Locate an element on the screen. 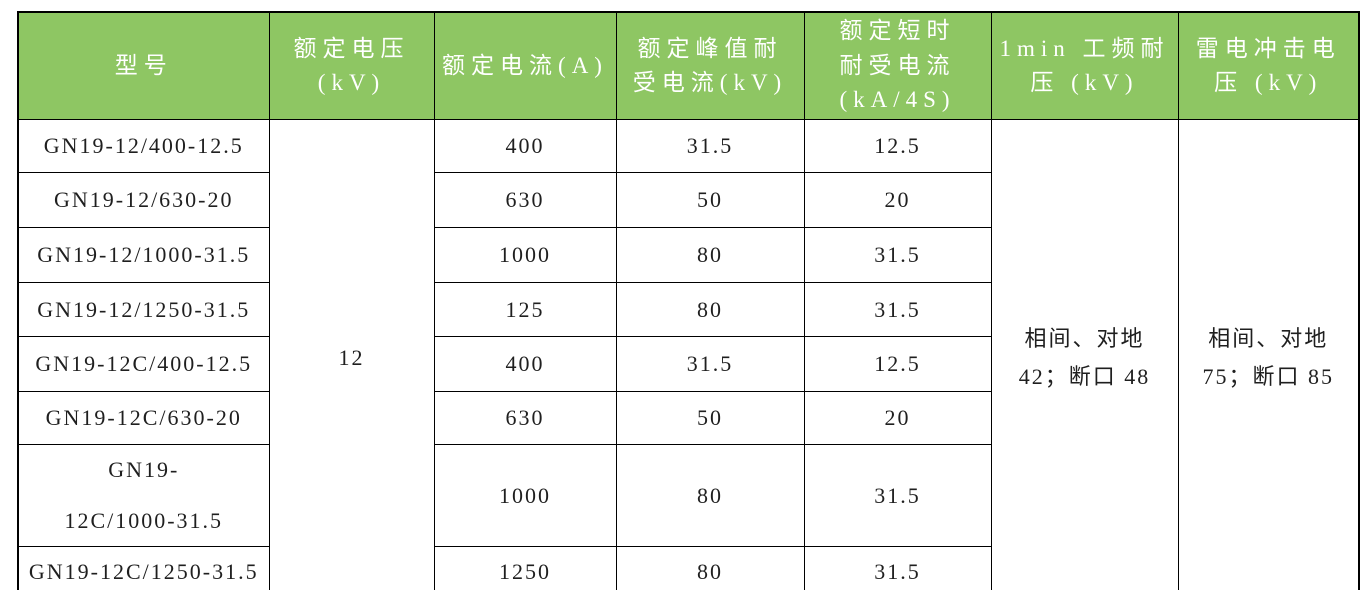  header-lightning-impulse: 雷电冲击电 压 (kV) is located at coordinates (1268, 65).